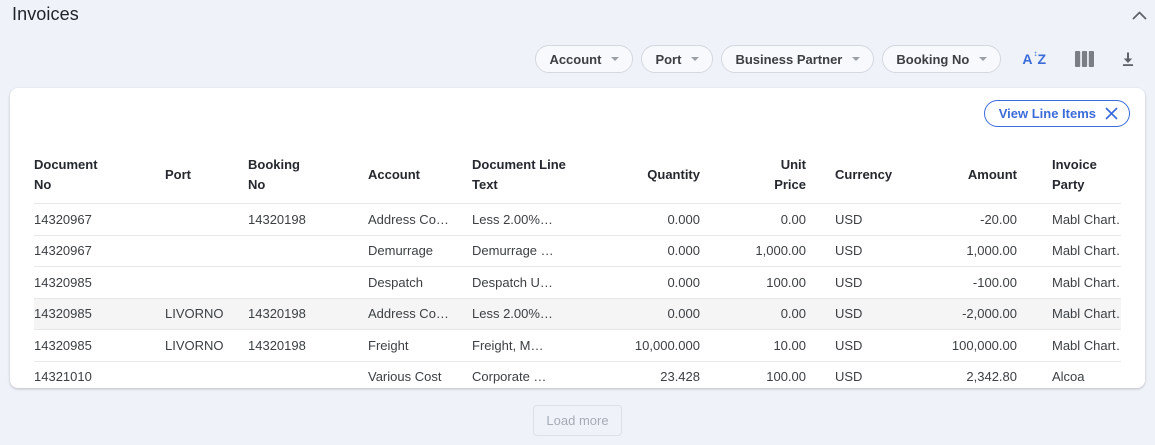  I want to click on column-header-document_no: Document No, so click(66, 174).